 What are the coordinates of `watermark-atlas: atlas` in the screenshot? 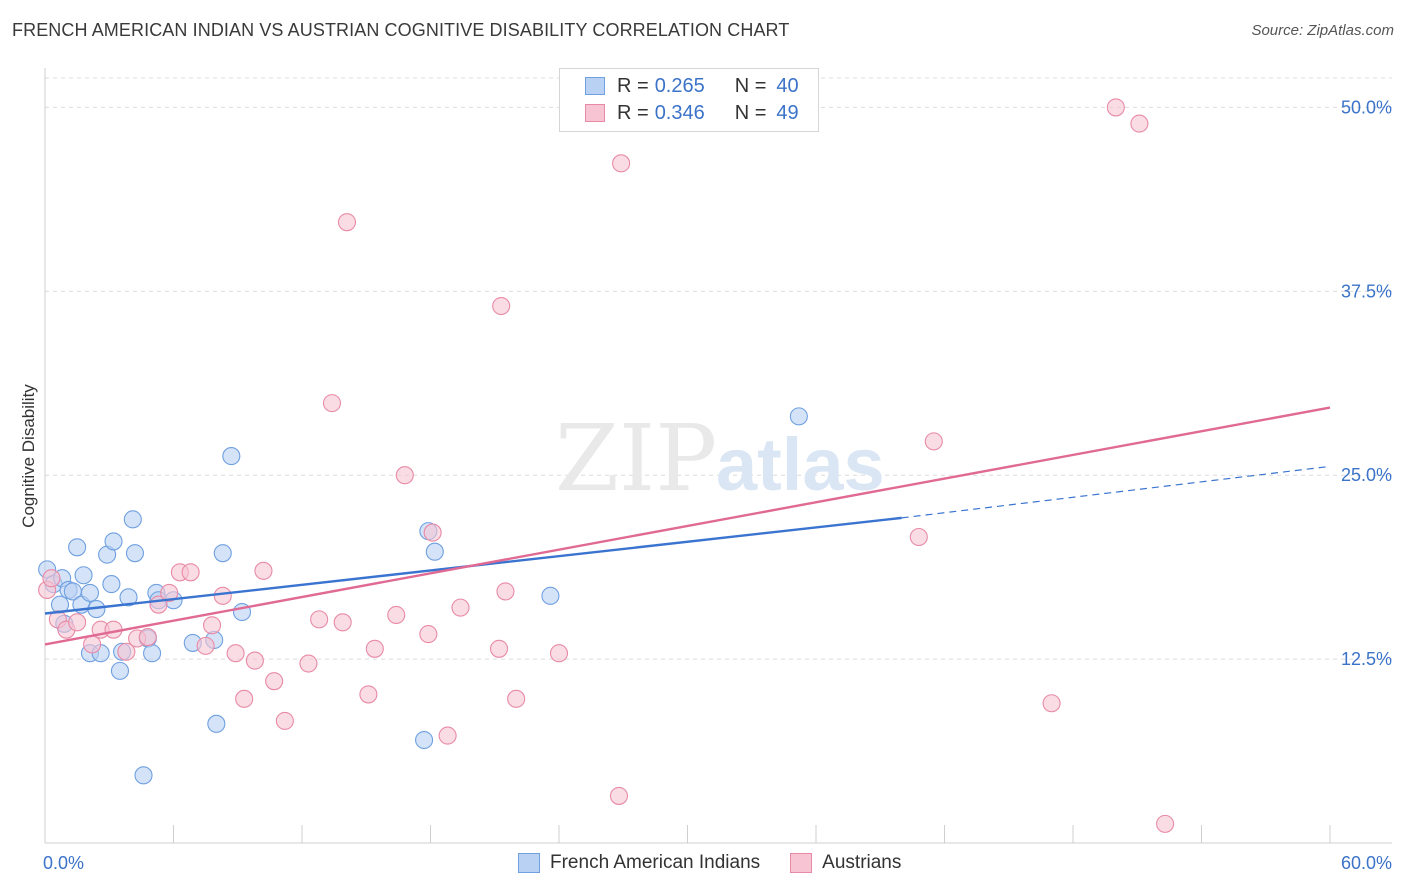 It's located at (800, 464).